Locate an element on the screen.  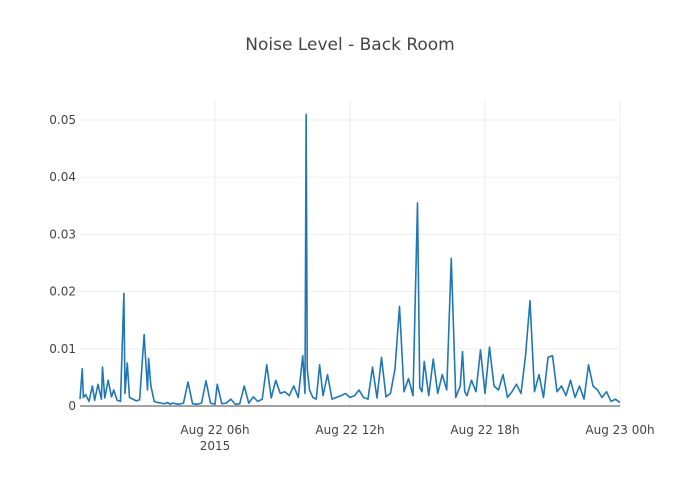
x-tick-label: Aug 22 12h is located at coordinates (349, 430).